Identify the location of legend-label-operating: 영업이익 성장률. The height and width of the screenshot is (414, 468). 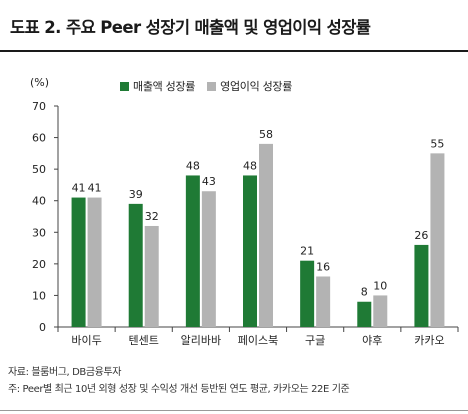
(256, 86).